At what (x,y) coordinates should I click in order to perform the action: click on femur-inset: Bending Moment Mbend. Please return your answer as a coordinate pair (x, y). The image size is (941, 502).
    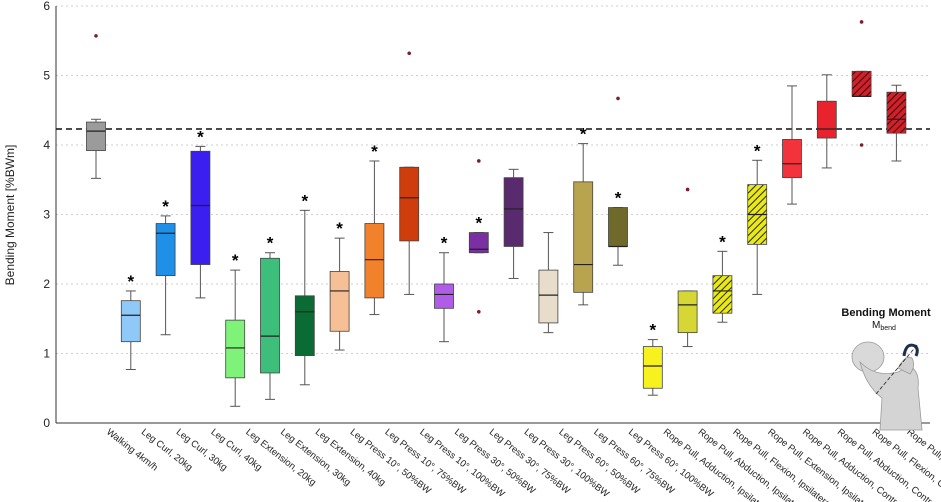
    Looking at the image, I should click on (886, 369).